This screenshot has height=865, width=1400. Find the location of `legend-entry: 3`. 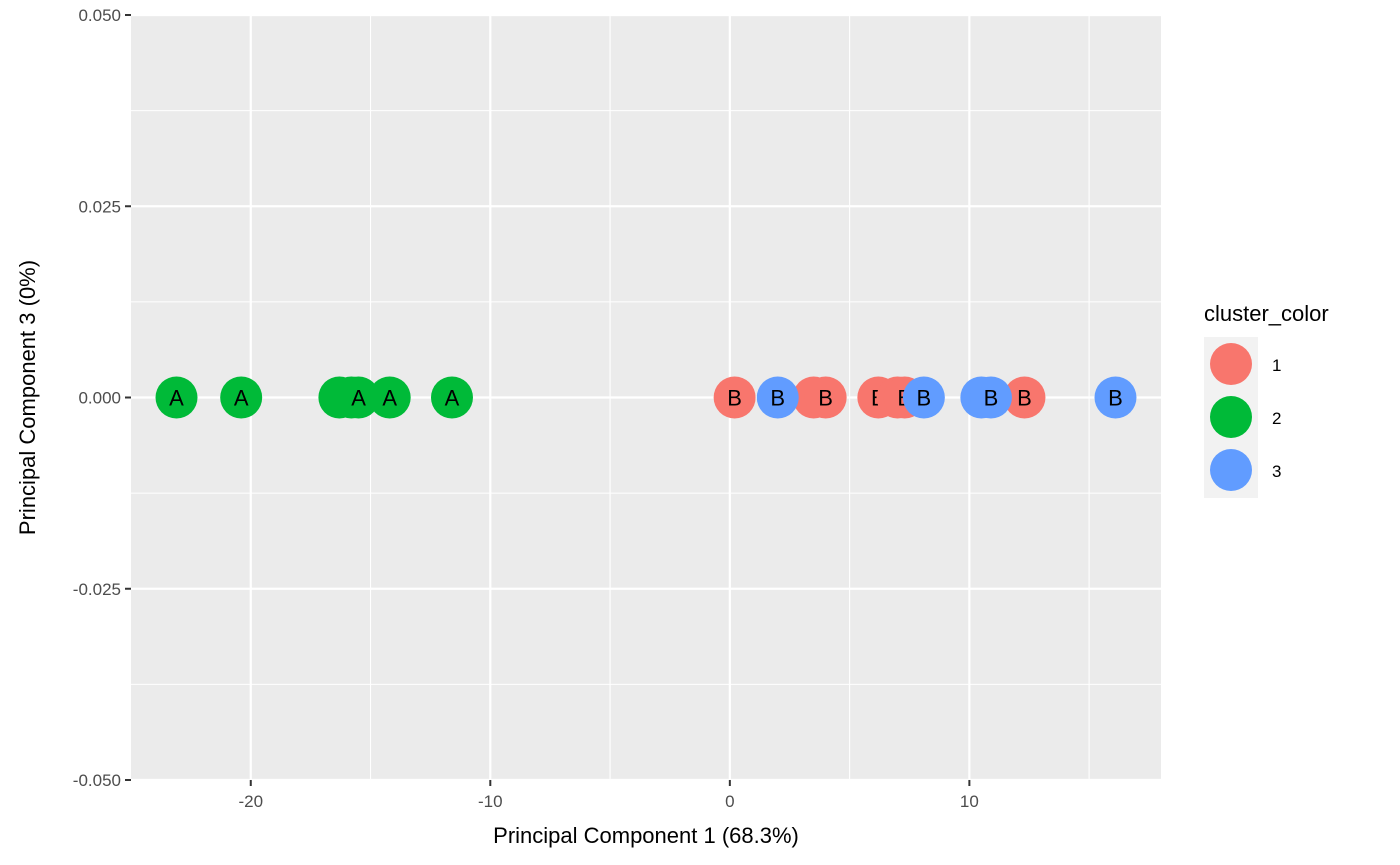

legend-entry: 3 is located at coordinates (1245, 470).